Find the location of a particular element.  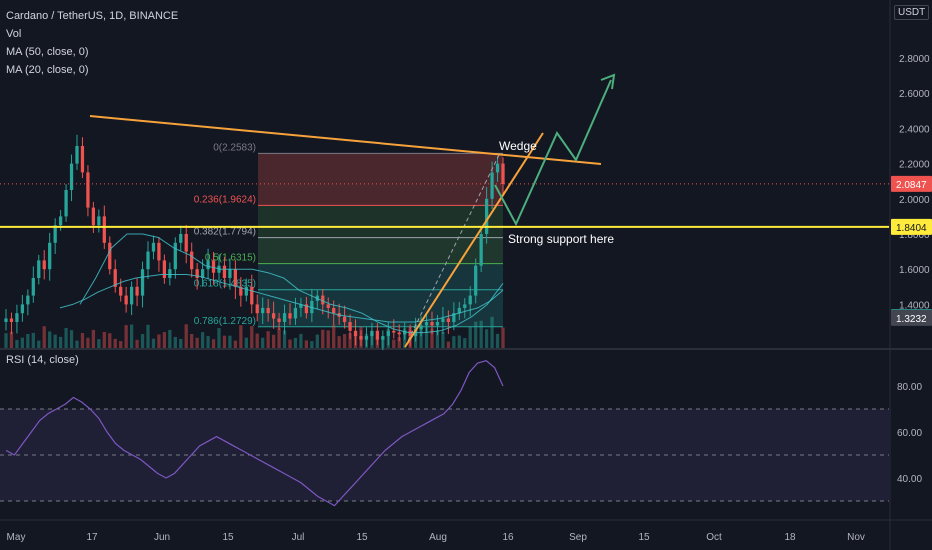

rsi-legend: RSI (14, close) is located at coordinates (42, 360).